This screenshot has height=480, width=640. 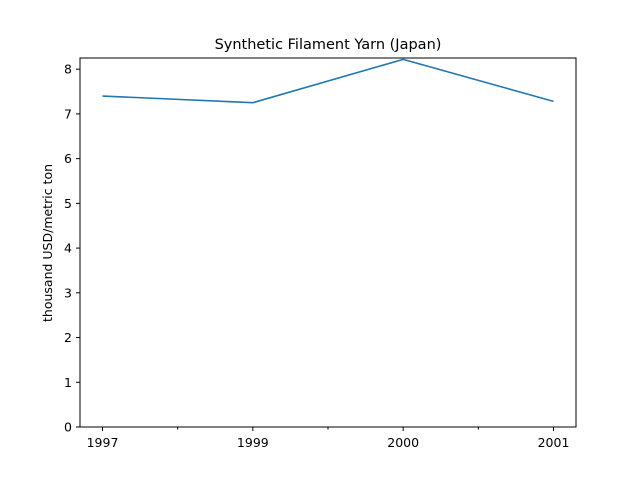 I want to click on y-axis: 0 1 2 3 4 5 6 7 8, so click(x=72, y=248).